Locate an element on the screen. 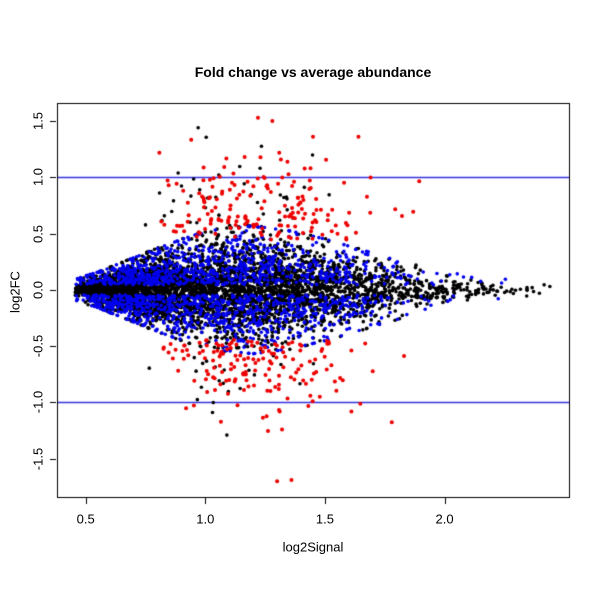  y-axis-label: log2FC is located at coordinates (15, 292).